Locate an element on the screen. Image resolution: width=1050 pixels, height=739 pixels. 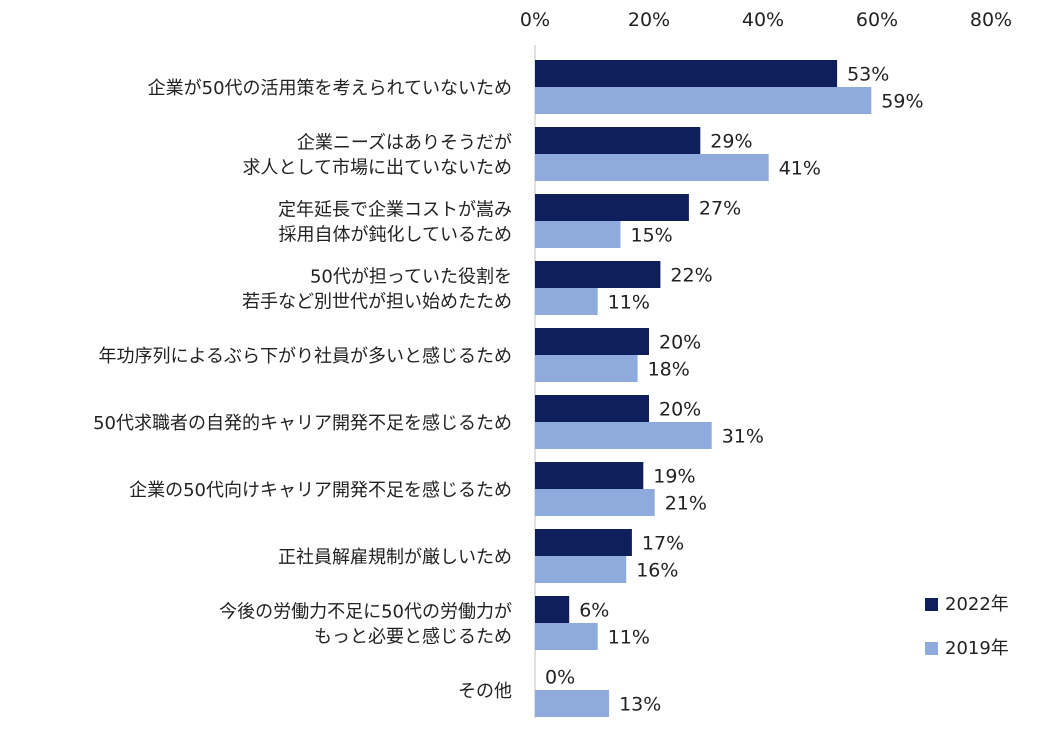
x-tick-label: 0% is located at coordinates (535, 20).